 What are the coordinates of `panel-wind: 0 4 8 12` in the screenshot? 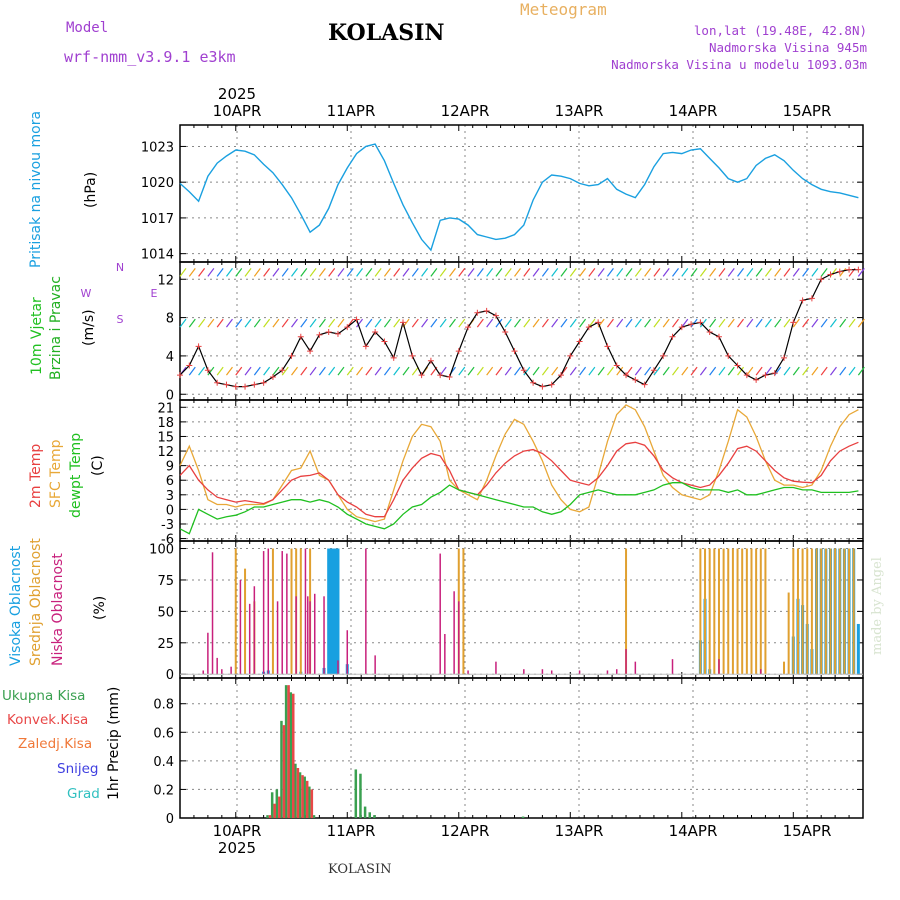 It's located at (510, 332).